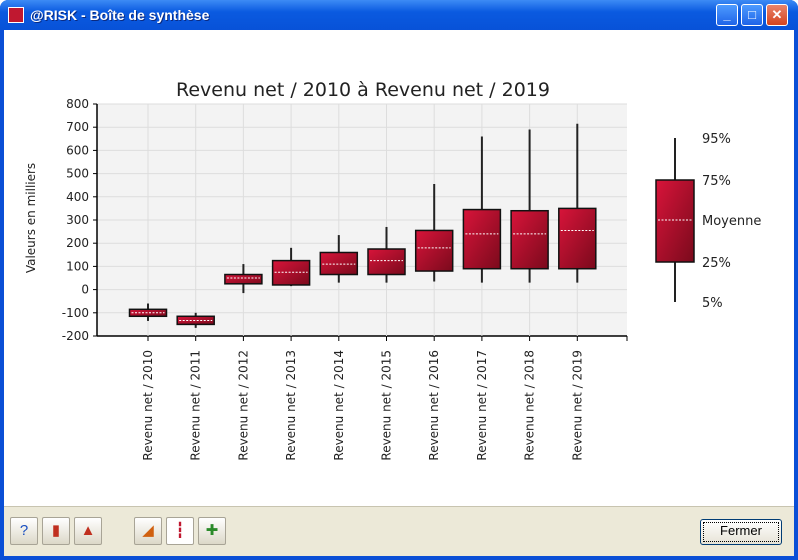 The height and width of the screenshot is (560, 798). What do you see at coordinates (75, 313) in the screenshot?
I see `y-tick-label: -100` at bounding box center [75, 313].